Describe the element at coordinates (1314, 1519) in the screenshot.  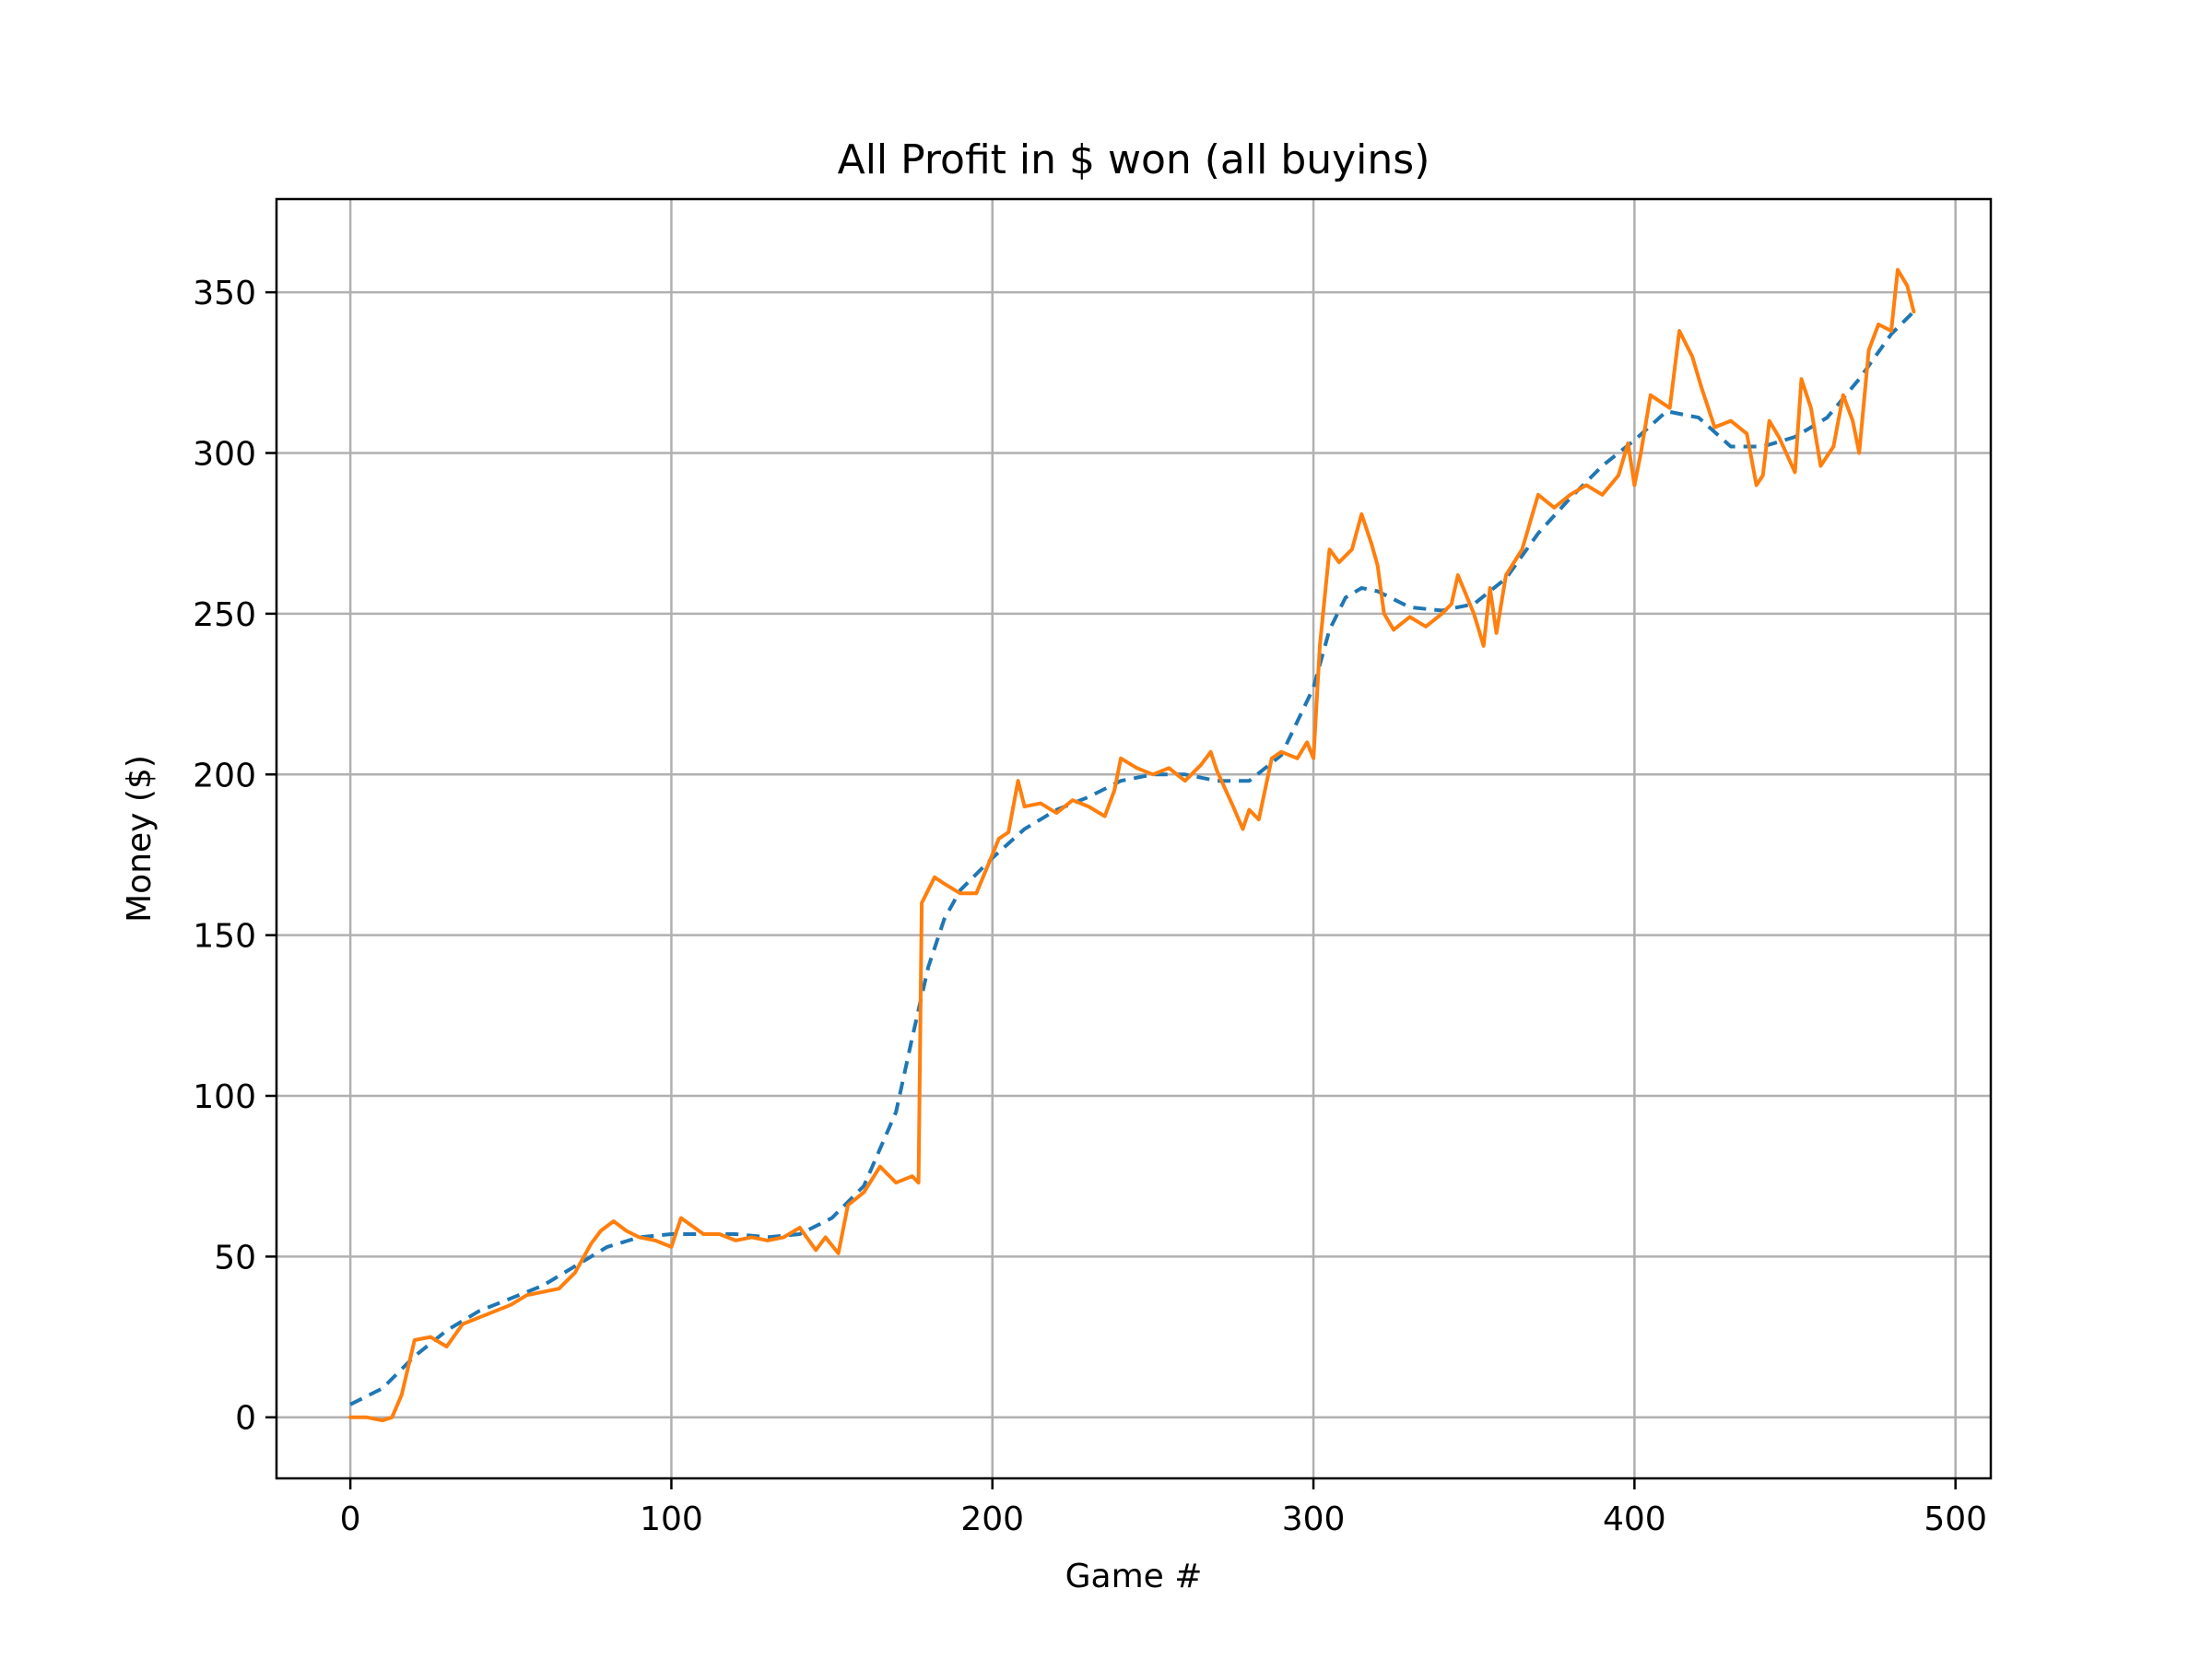
I see `x-tick-label: 300` at that location.